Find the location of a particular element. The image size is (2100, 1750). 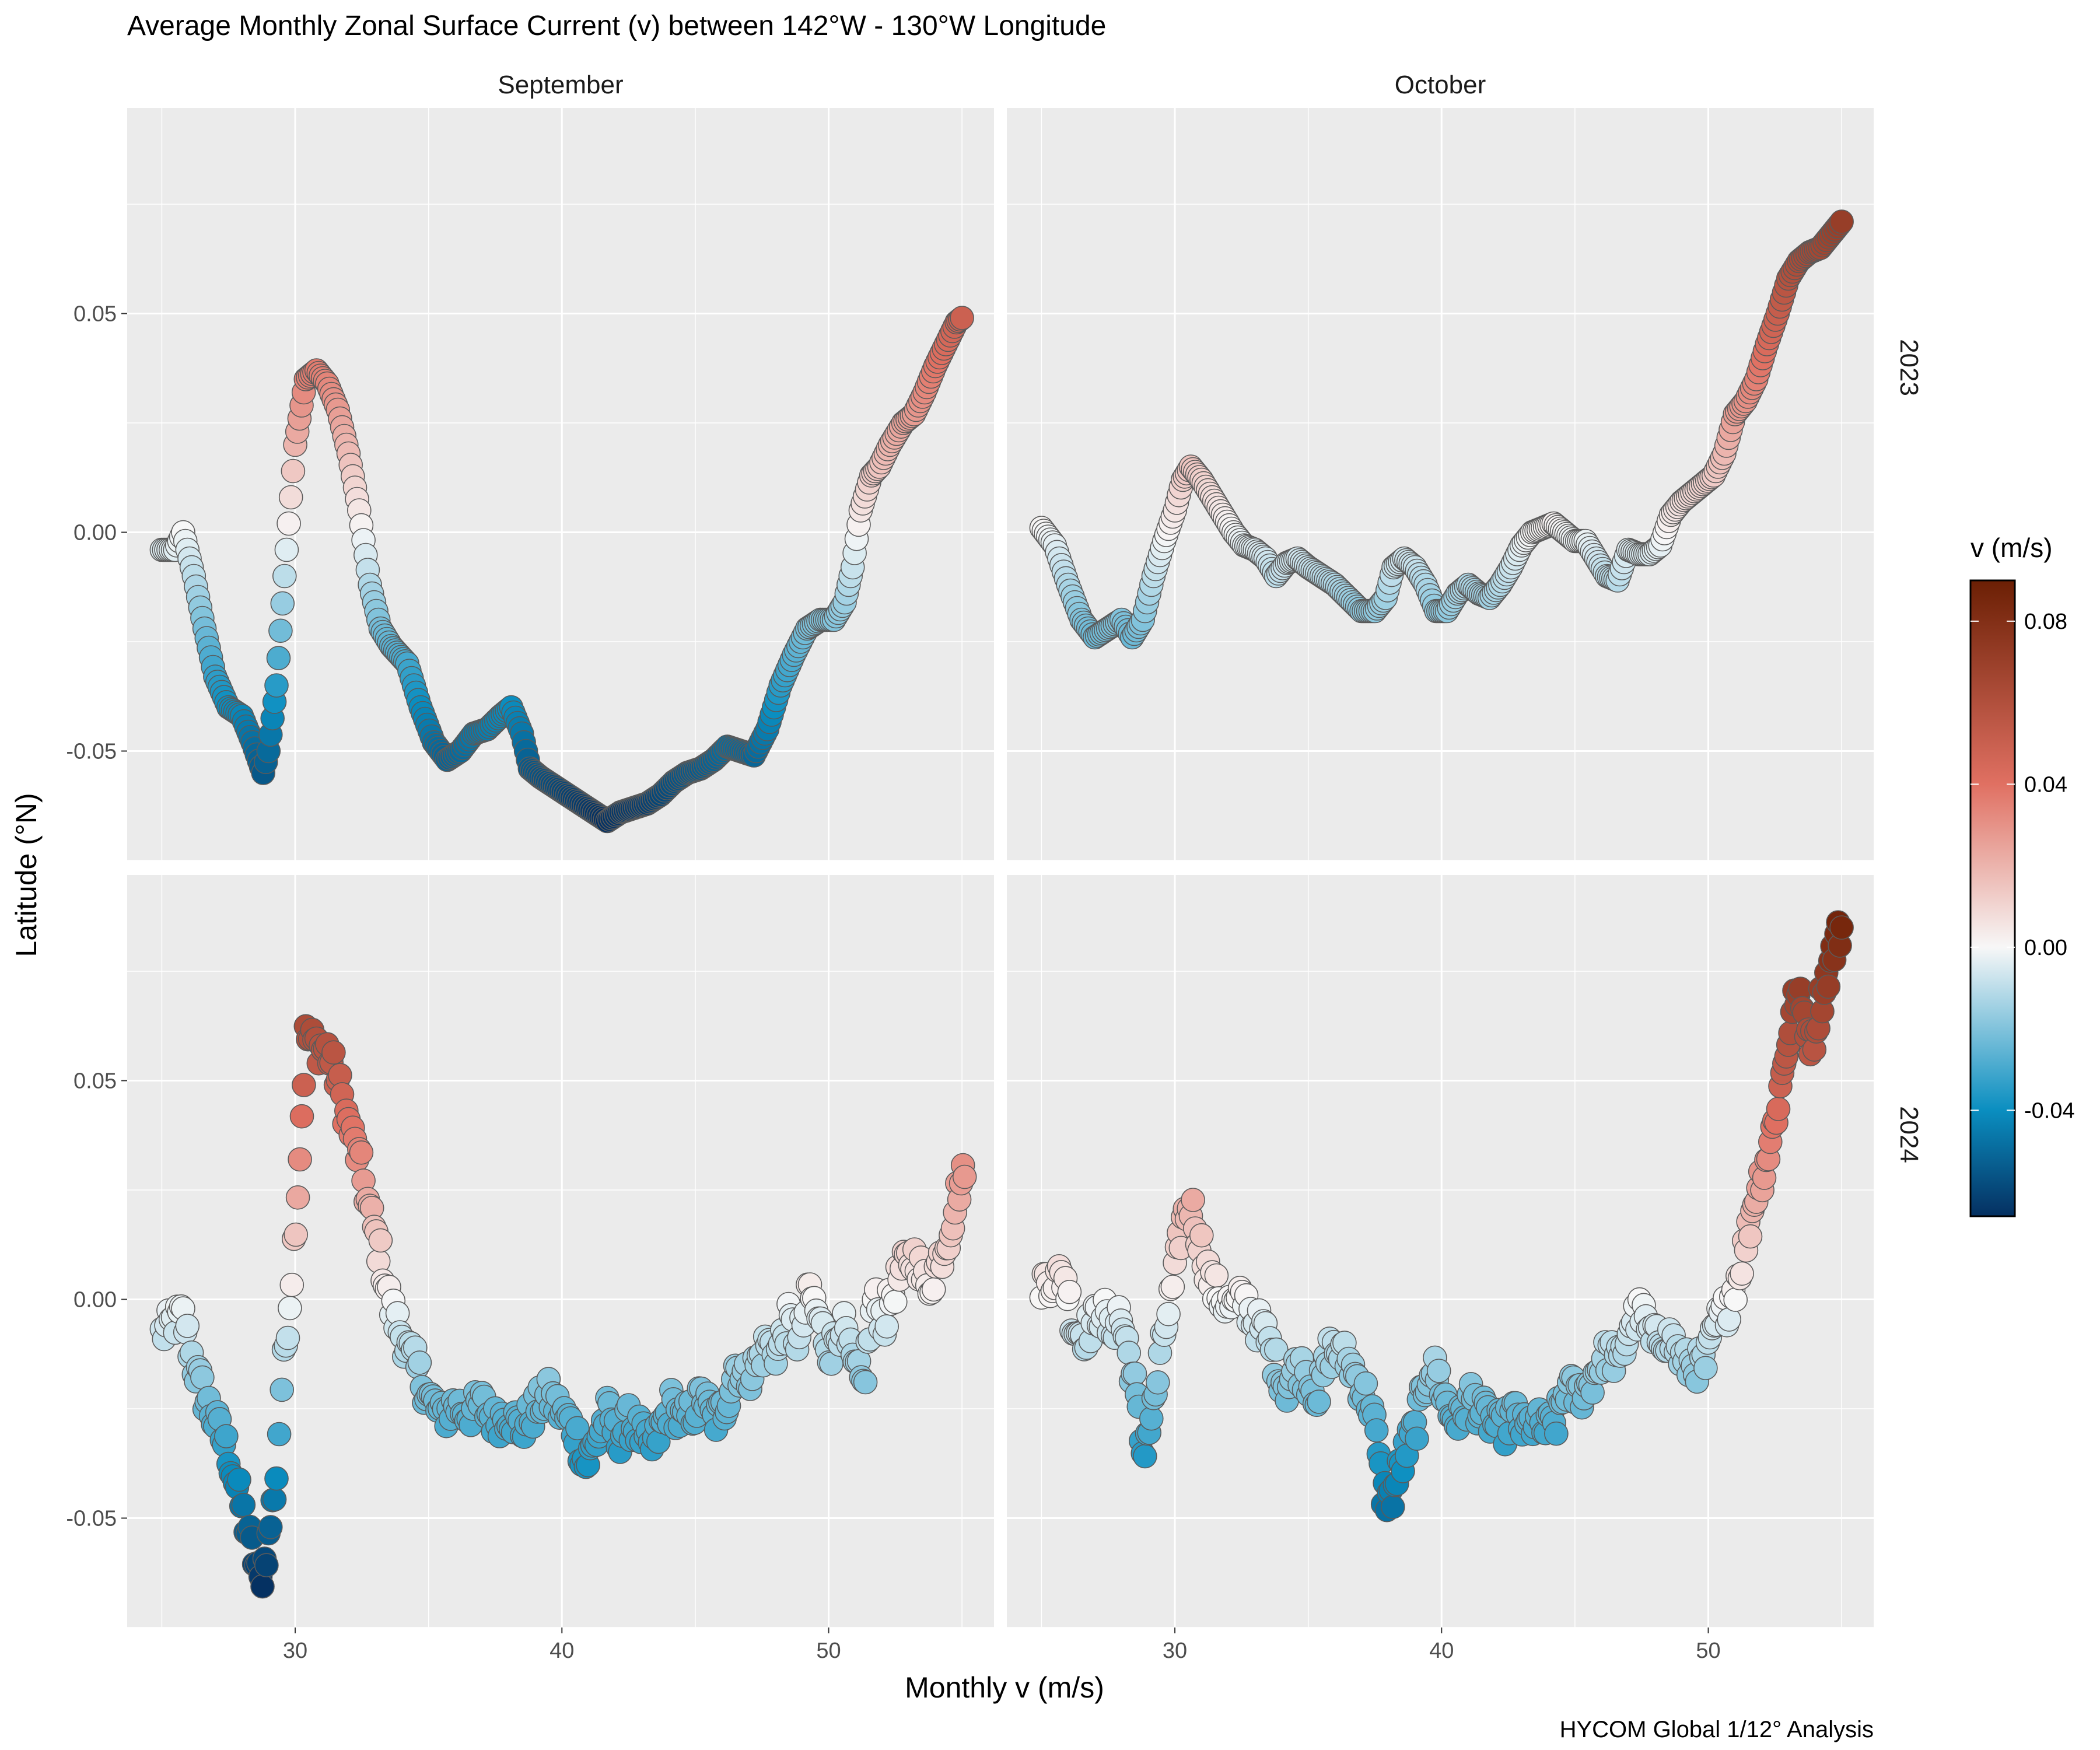

x-axis-title: Monthly v (m/s) is located at coordinates (1005, 1687).